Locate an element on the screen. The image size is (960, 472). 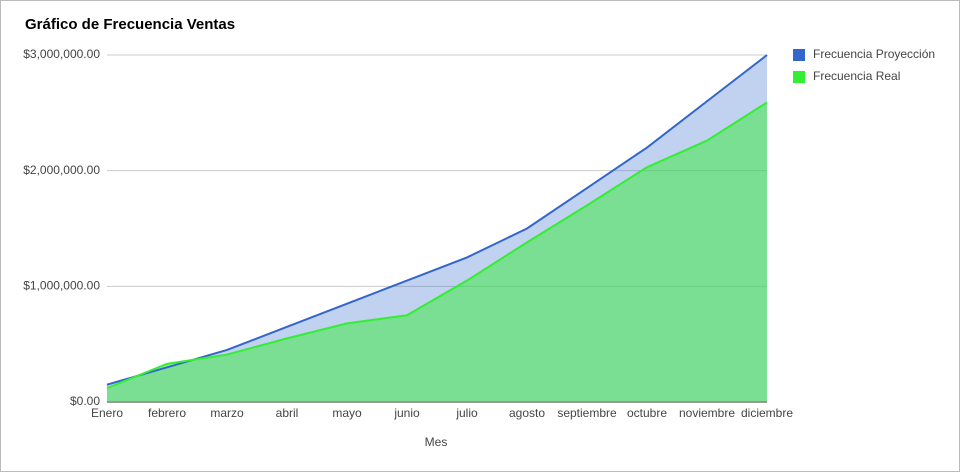
x-axis-label: Mes is located at coordinates (436, 442).